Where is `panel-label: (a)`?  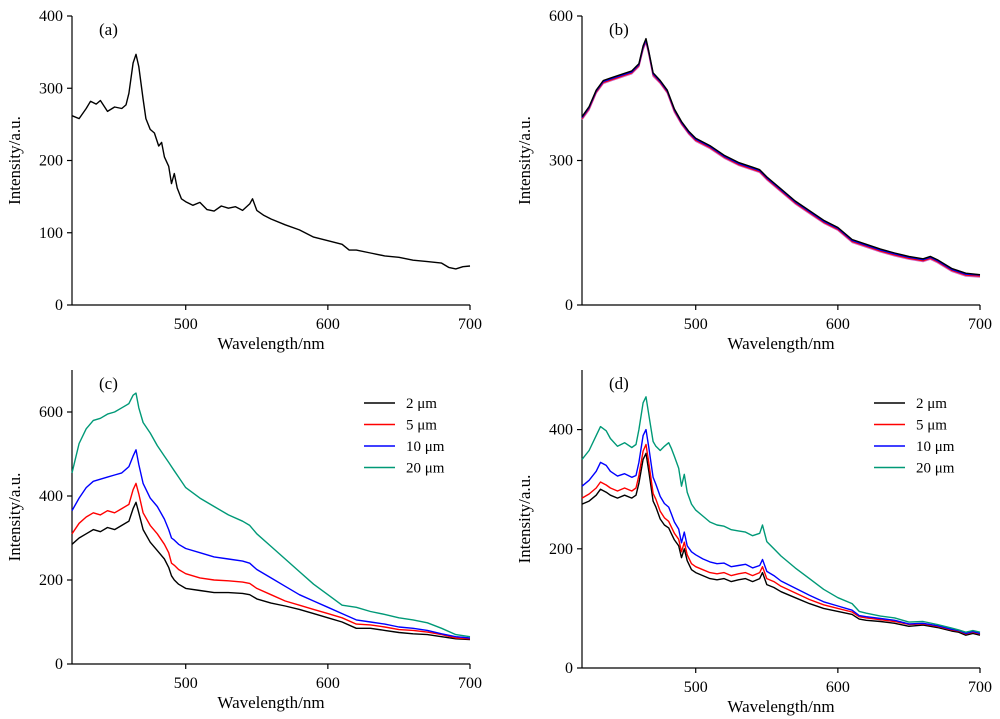
panel-label: (a) is located at coordinates (108, 29).